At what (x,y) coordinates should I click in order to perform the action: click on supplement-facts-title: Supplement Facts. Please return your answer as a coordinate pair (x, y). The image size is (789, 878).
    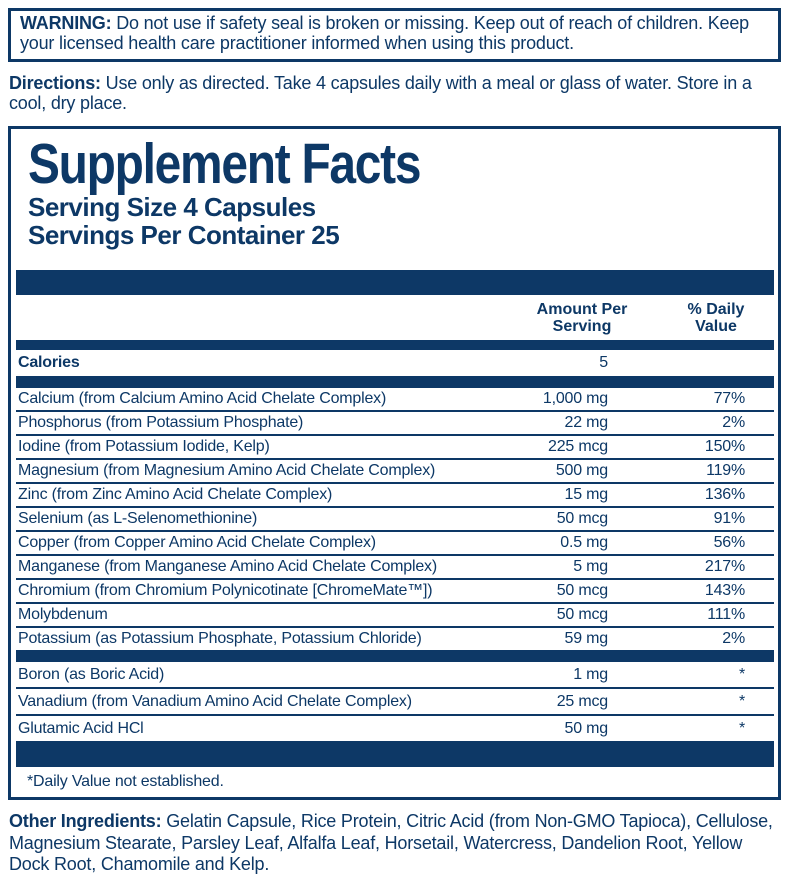
    Looking at the image, I should click on (224, 164).